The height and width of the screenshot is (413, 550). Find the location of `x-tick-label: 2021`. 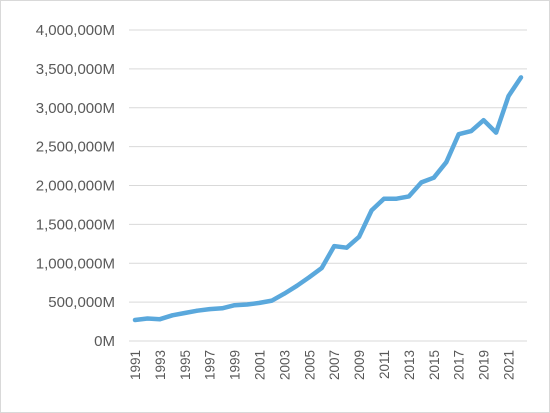

x-tick-label: 2021 is located at coordinates (509, 365).